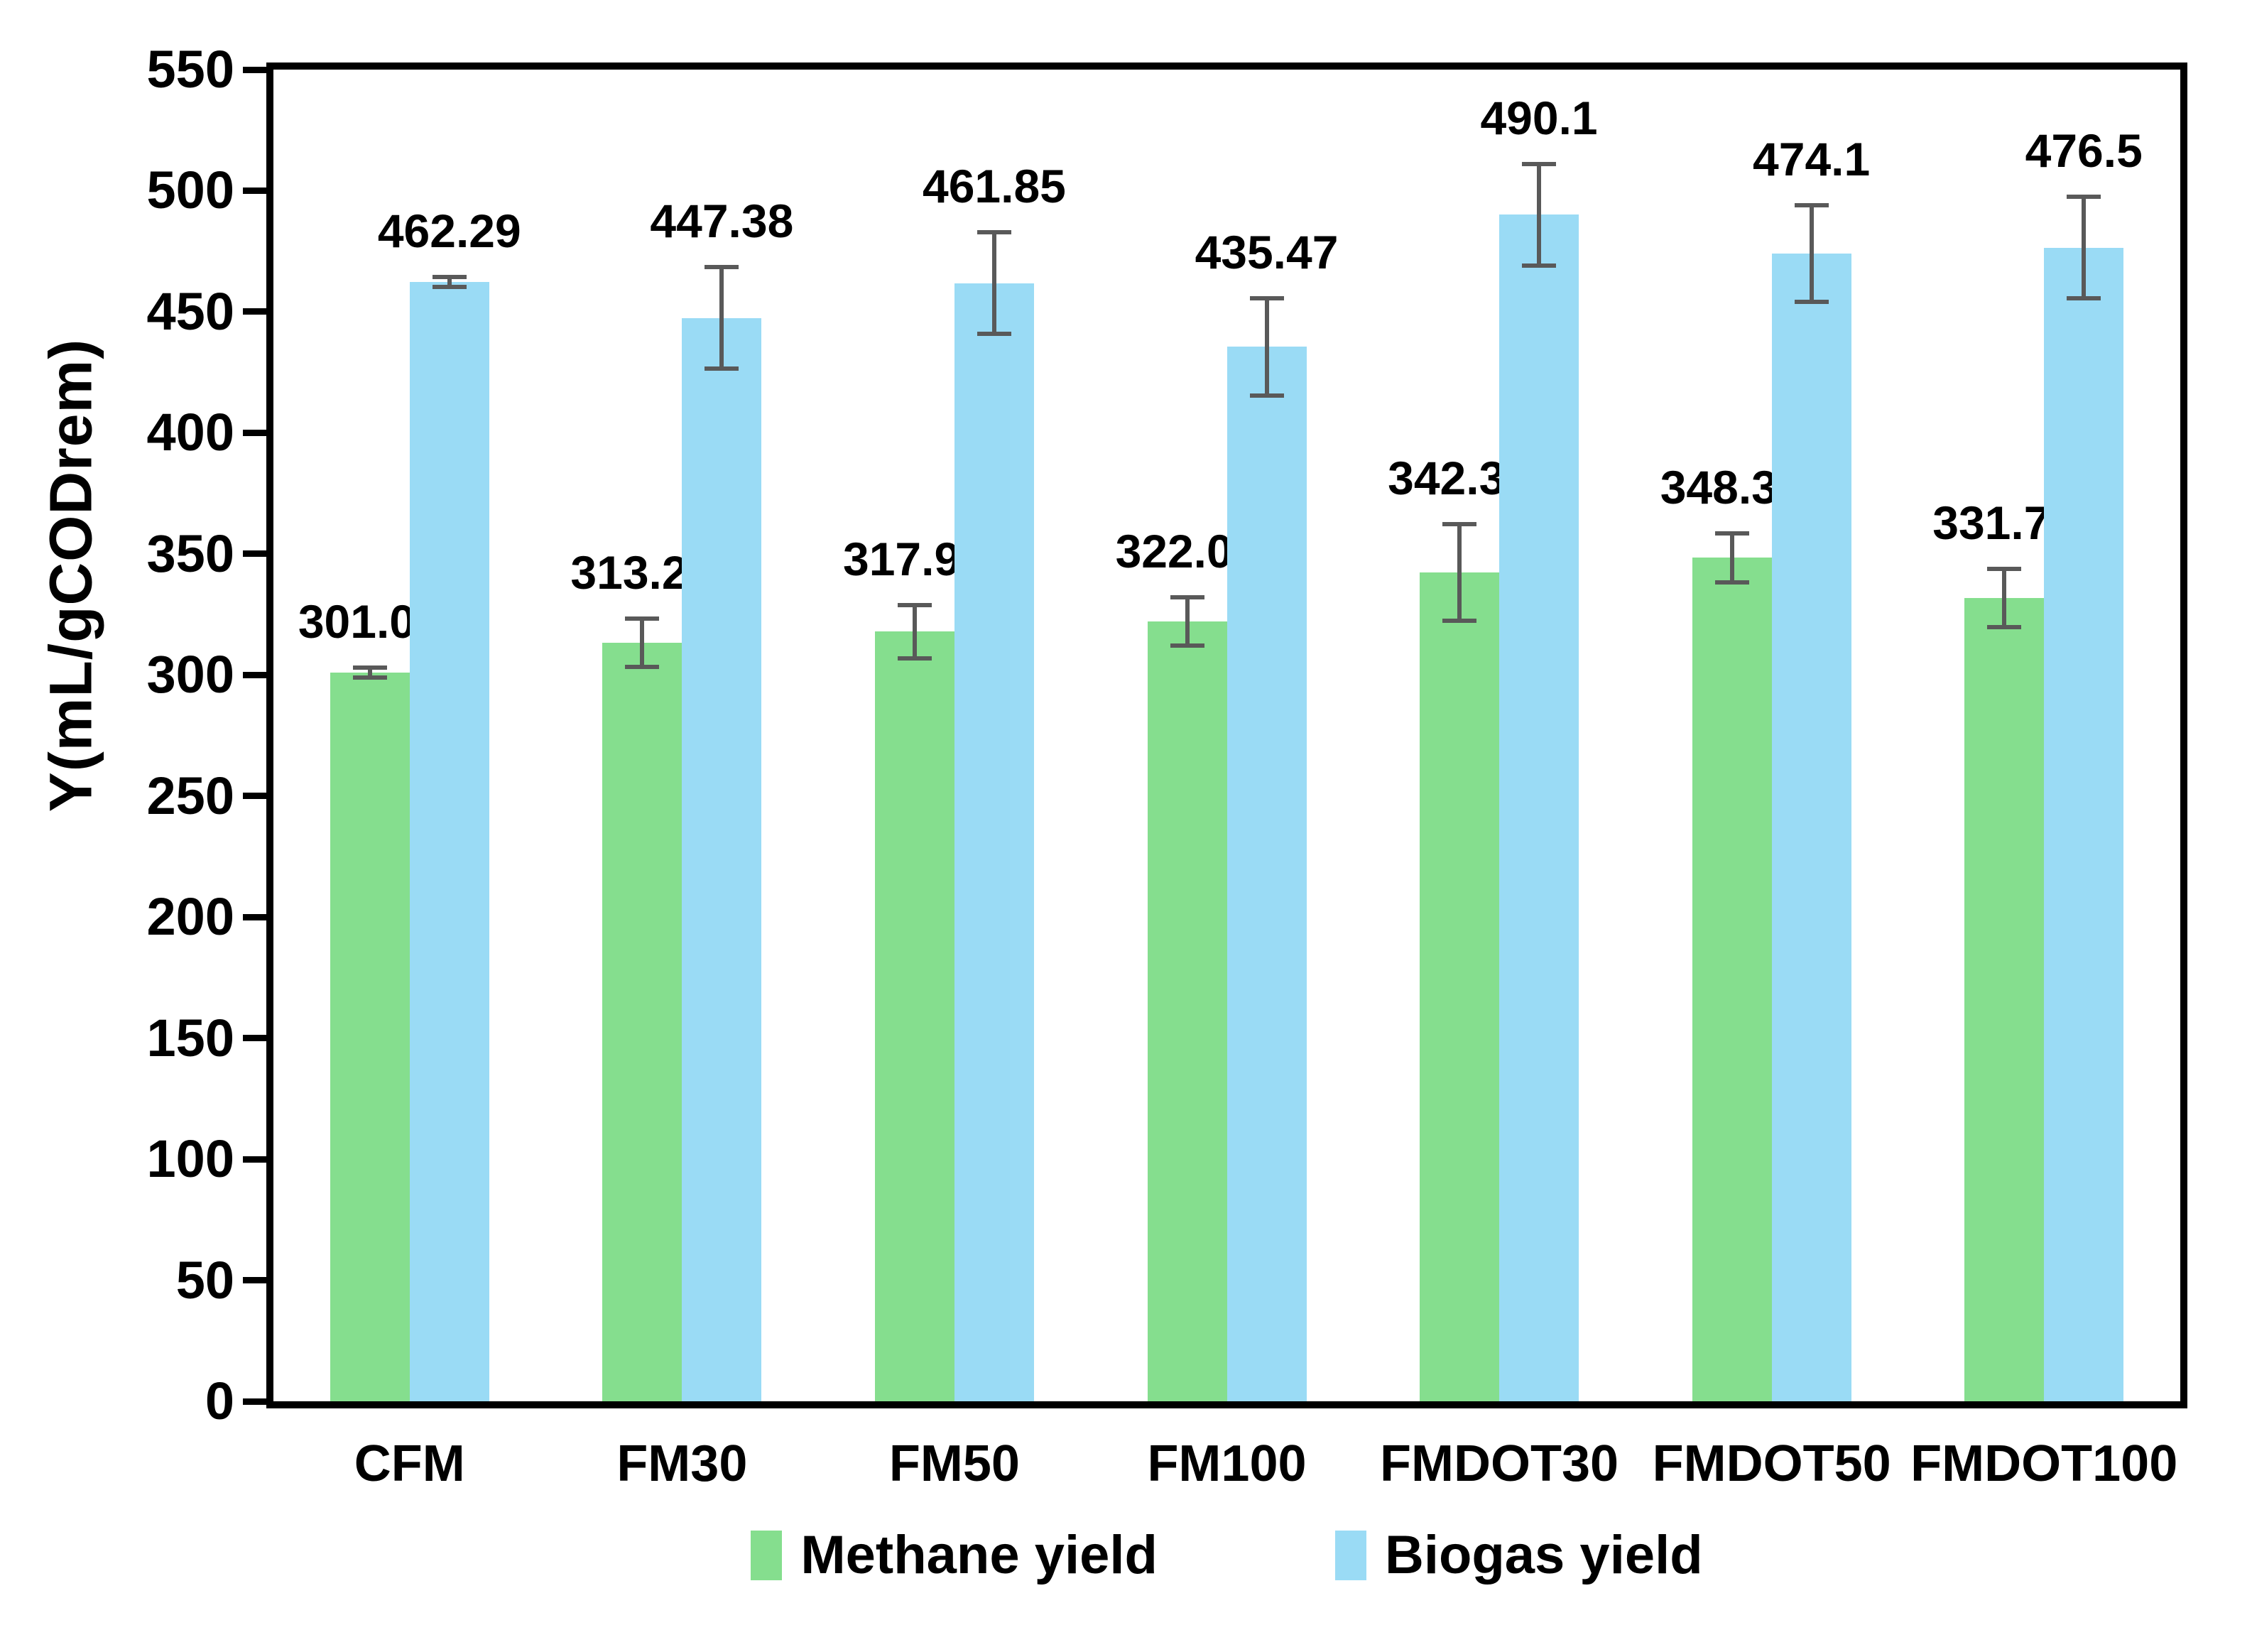 This screenshot has width=2252, height=1652. What do you see at coordinates (642, 1022) in the screenshot?
I see `bar-methane-yield-FM30` at bounding box center [642, 1022].